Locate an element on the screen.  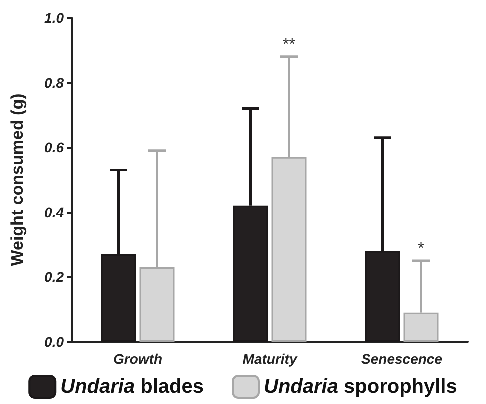
x-tick-label: Maturity is located at coordinates (270, 359).